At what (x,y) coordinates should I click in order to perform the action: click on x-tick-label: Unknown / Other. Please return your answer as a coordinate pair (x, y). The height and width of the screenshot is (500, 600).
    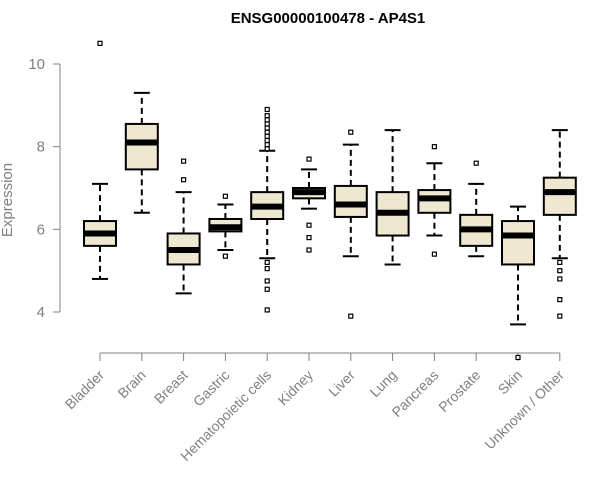
    Looking at the image, I should click on (524, 410).